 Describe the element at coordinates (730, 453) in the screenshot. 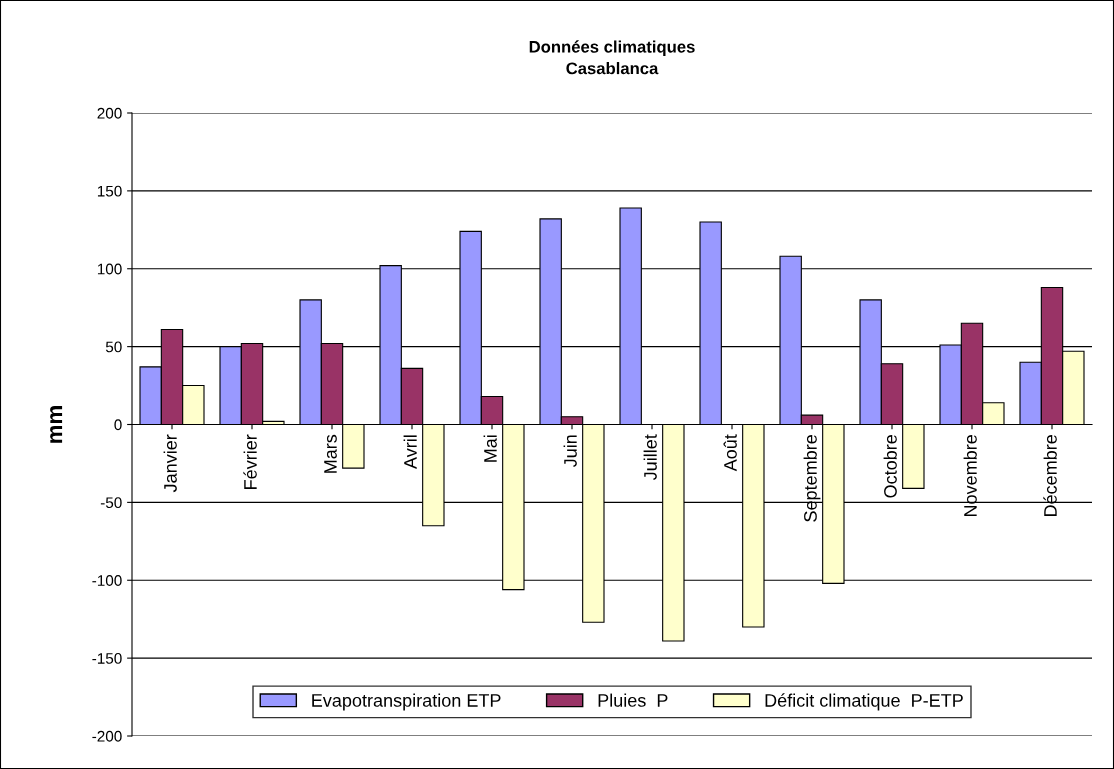

I see `x-tick-label: Août` at that location.